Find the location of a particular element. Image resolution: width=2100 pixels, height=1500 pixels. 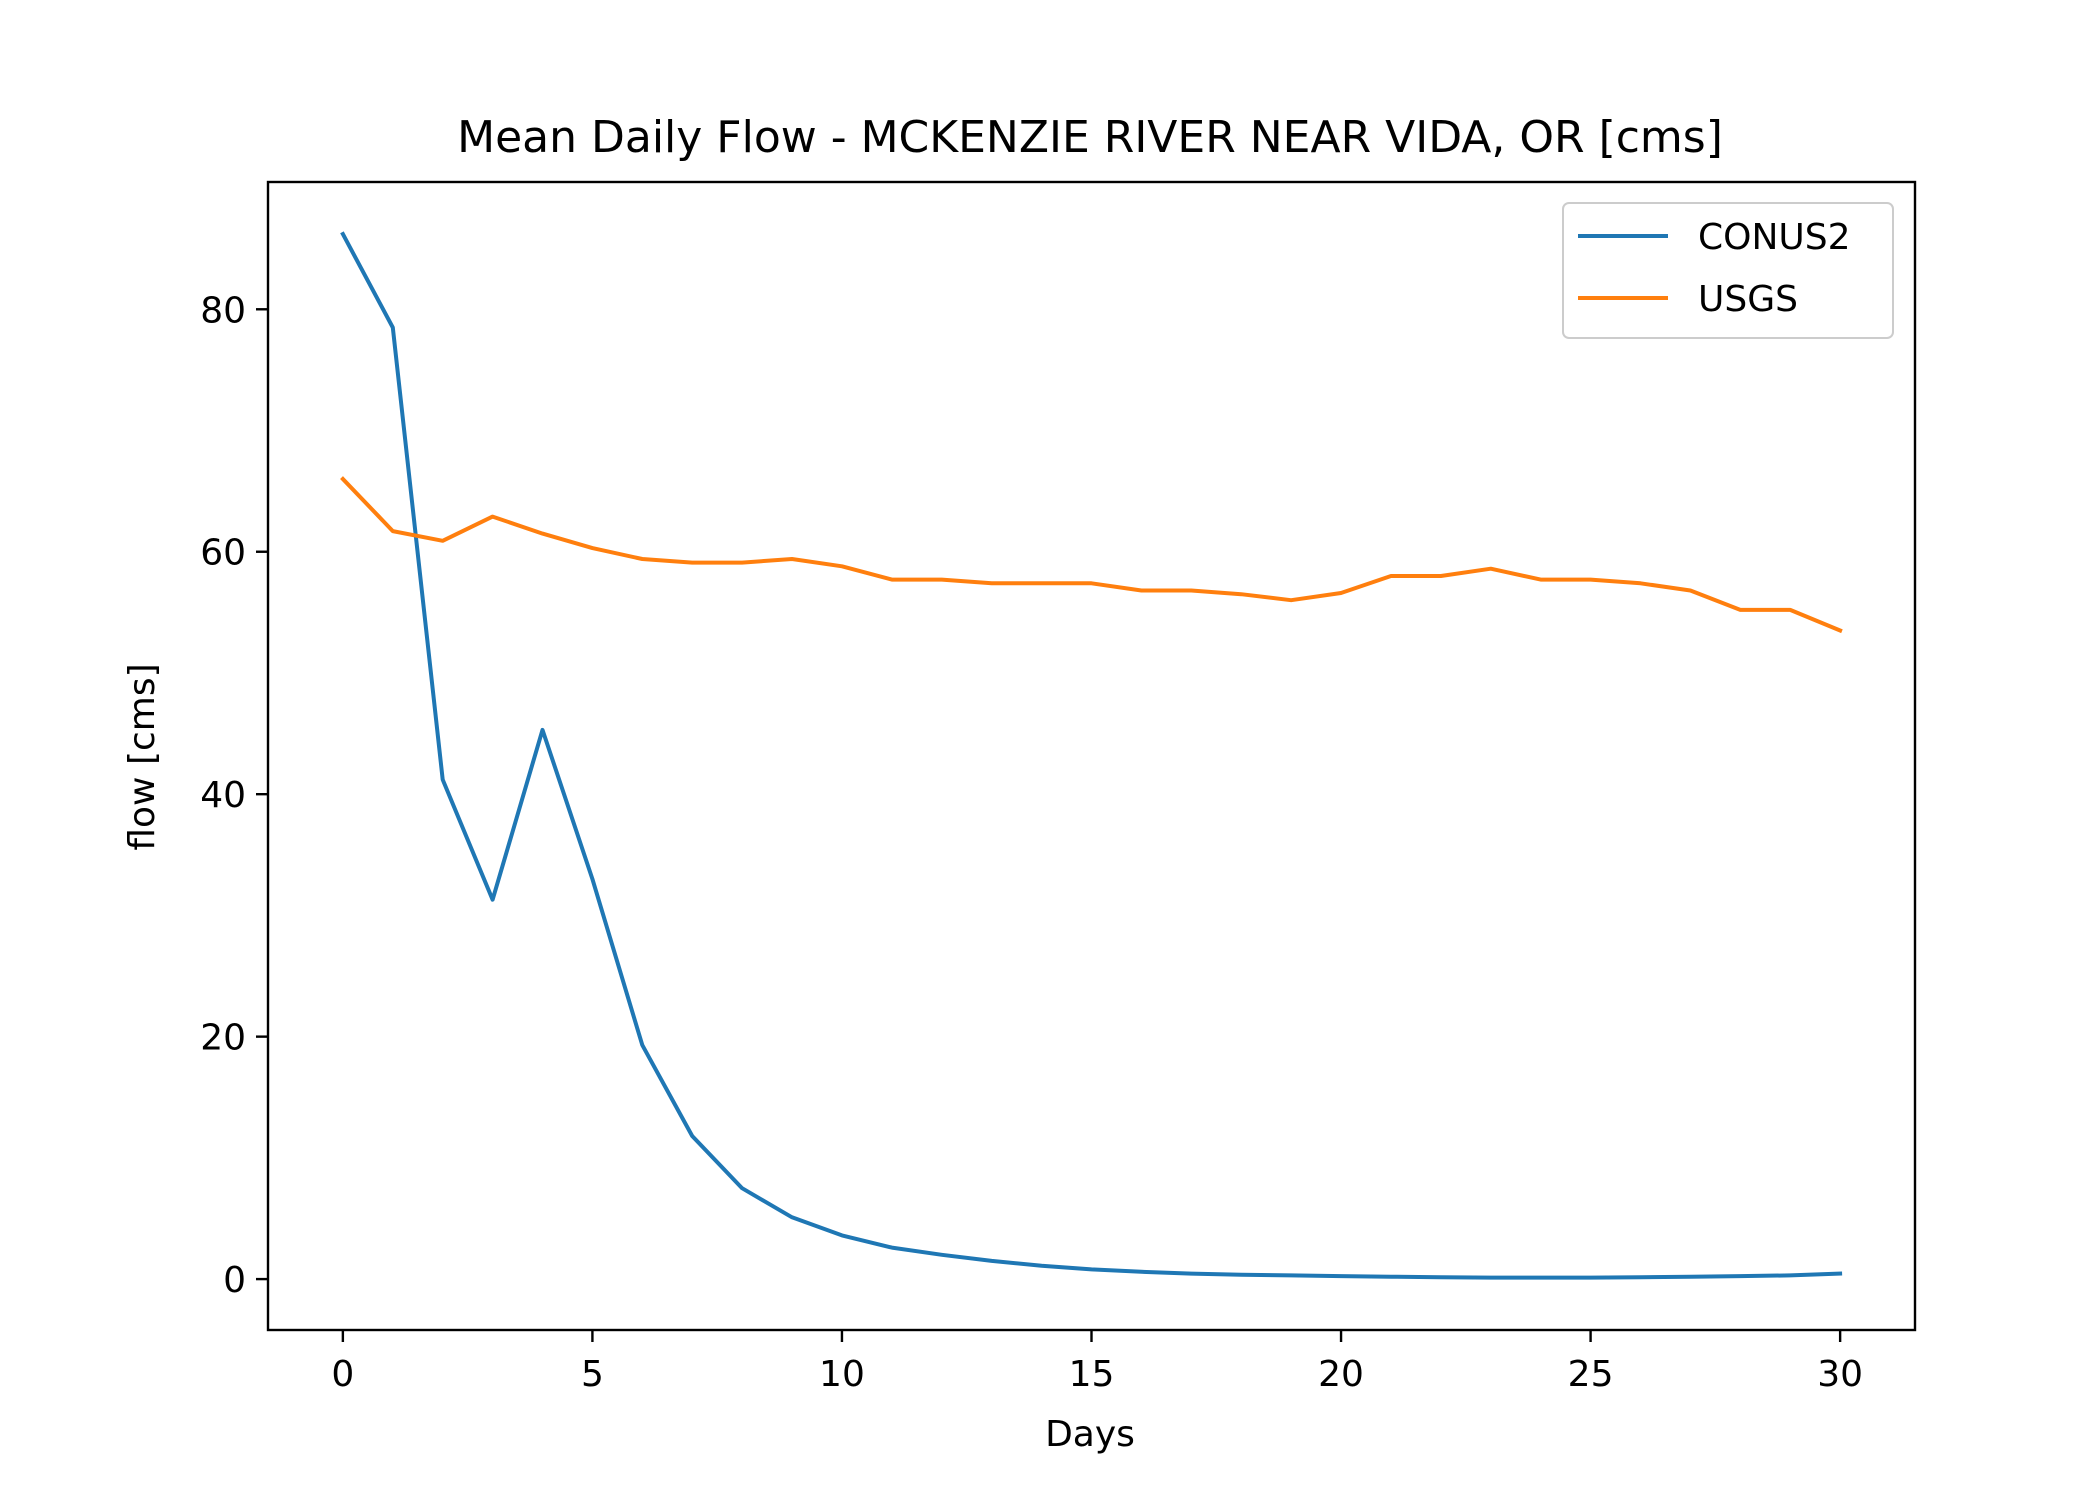

series-line-usgs is located at coordinates (1091, 555).